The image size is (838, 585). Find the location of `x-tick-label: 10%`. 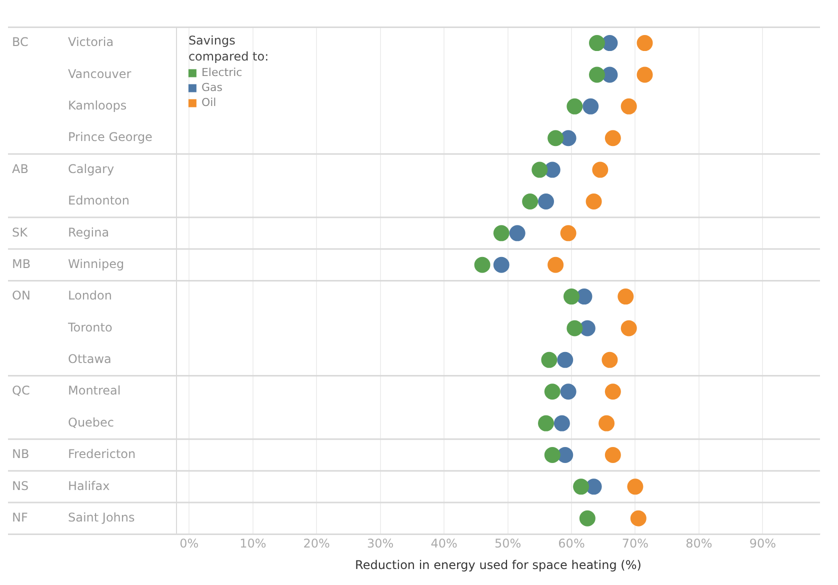

x-tick-label: 10% is located at coordinates (253, 543).